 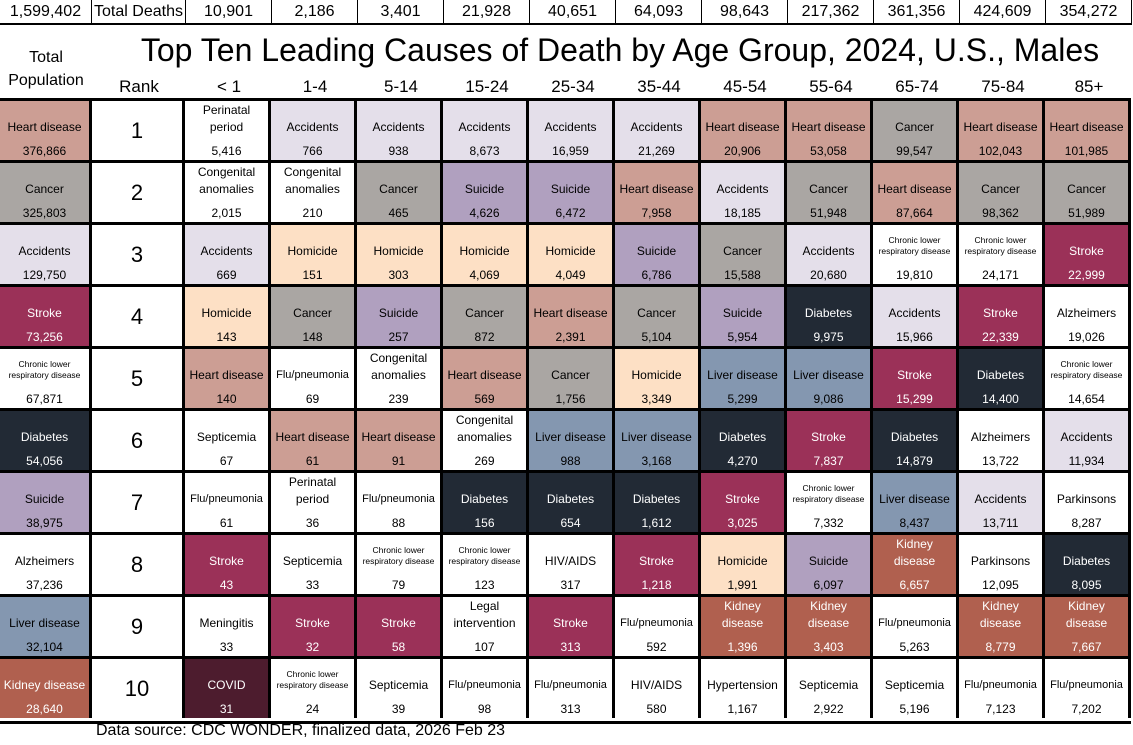 I want to click on cause-cell: Diabetes 54,056, so click(x=46, y=440).